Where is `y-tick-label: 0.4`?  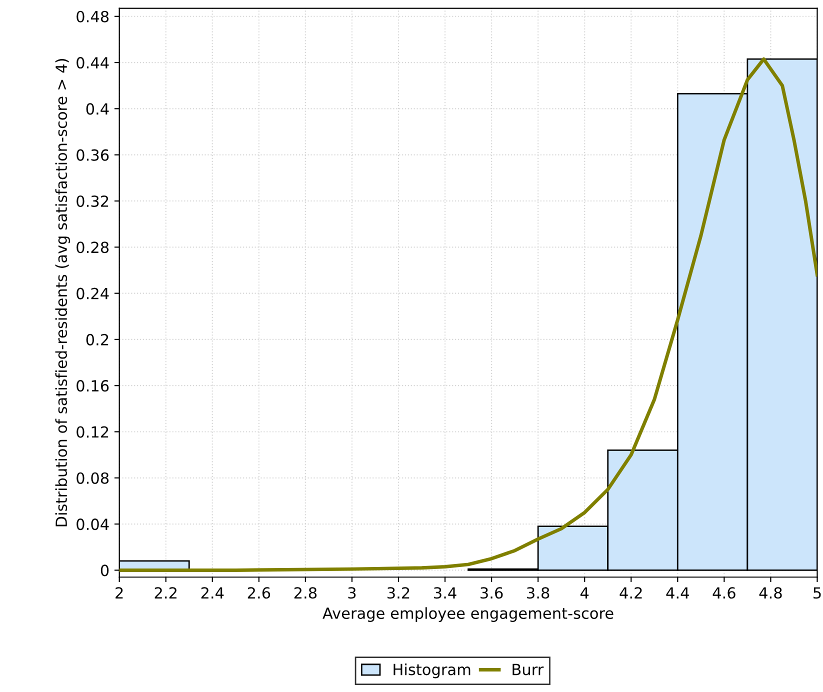 y-tick-label: 0.4 is located at coordinates (97, 109).